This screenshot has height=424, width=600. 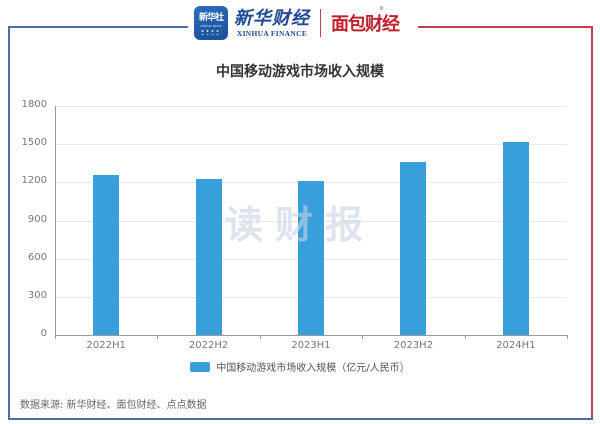 What do you see at coordinates (515, 238) in the screenshot?
I see `bar-2024H1` at bounding box center [515, 238].